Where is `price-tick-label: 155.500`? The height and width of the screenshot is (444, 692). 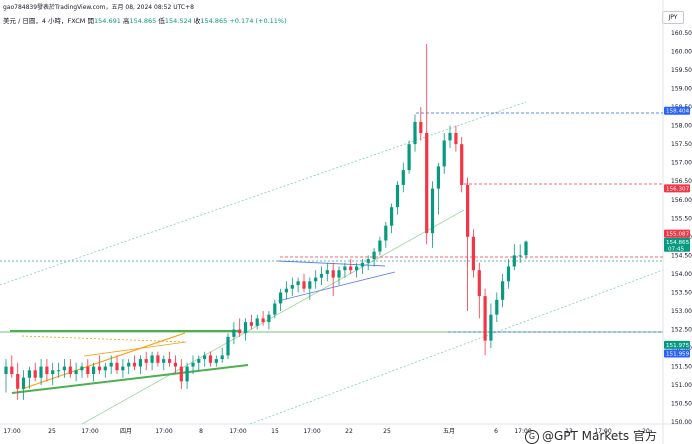
price-tick-label: 155.500 is located at coordinates (681, 218).